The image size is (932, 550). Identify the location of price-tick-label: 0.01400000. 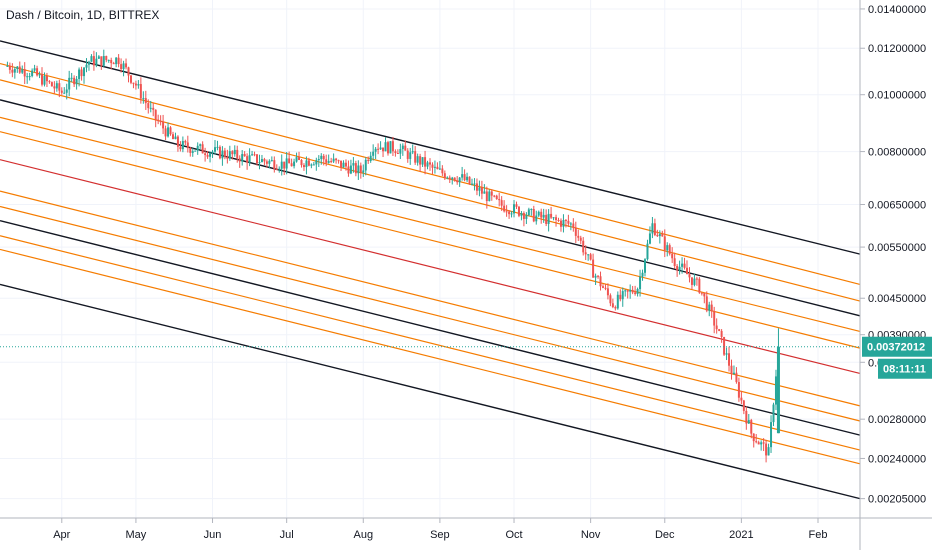
(897, 10).